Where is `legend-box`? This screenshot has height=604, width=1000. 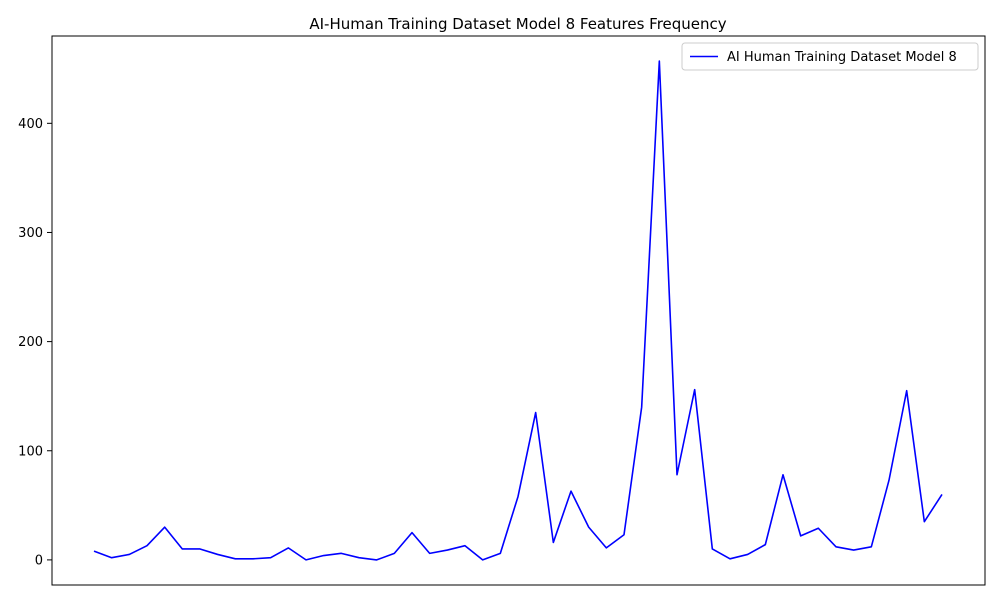 legend-box is located at coordinates (830, 56).